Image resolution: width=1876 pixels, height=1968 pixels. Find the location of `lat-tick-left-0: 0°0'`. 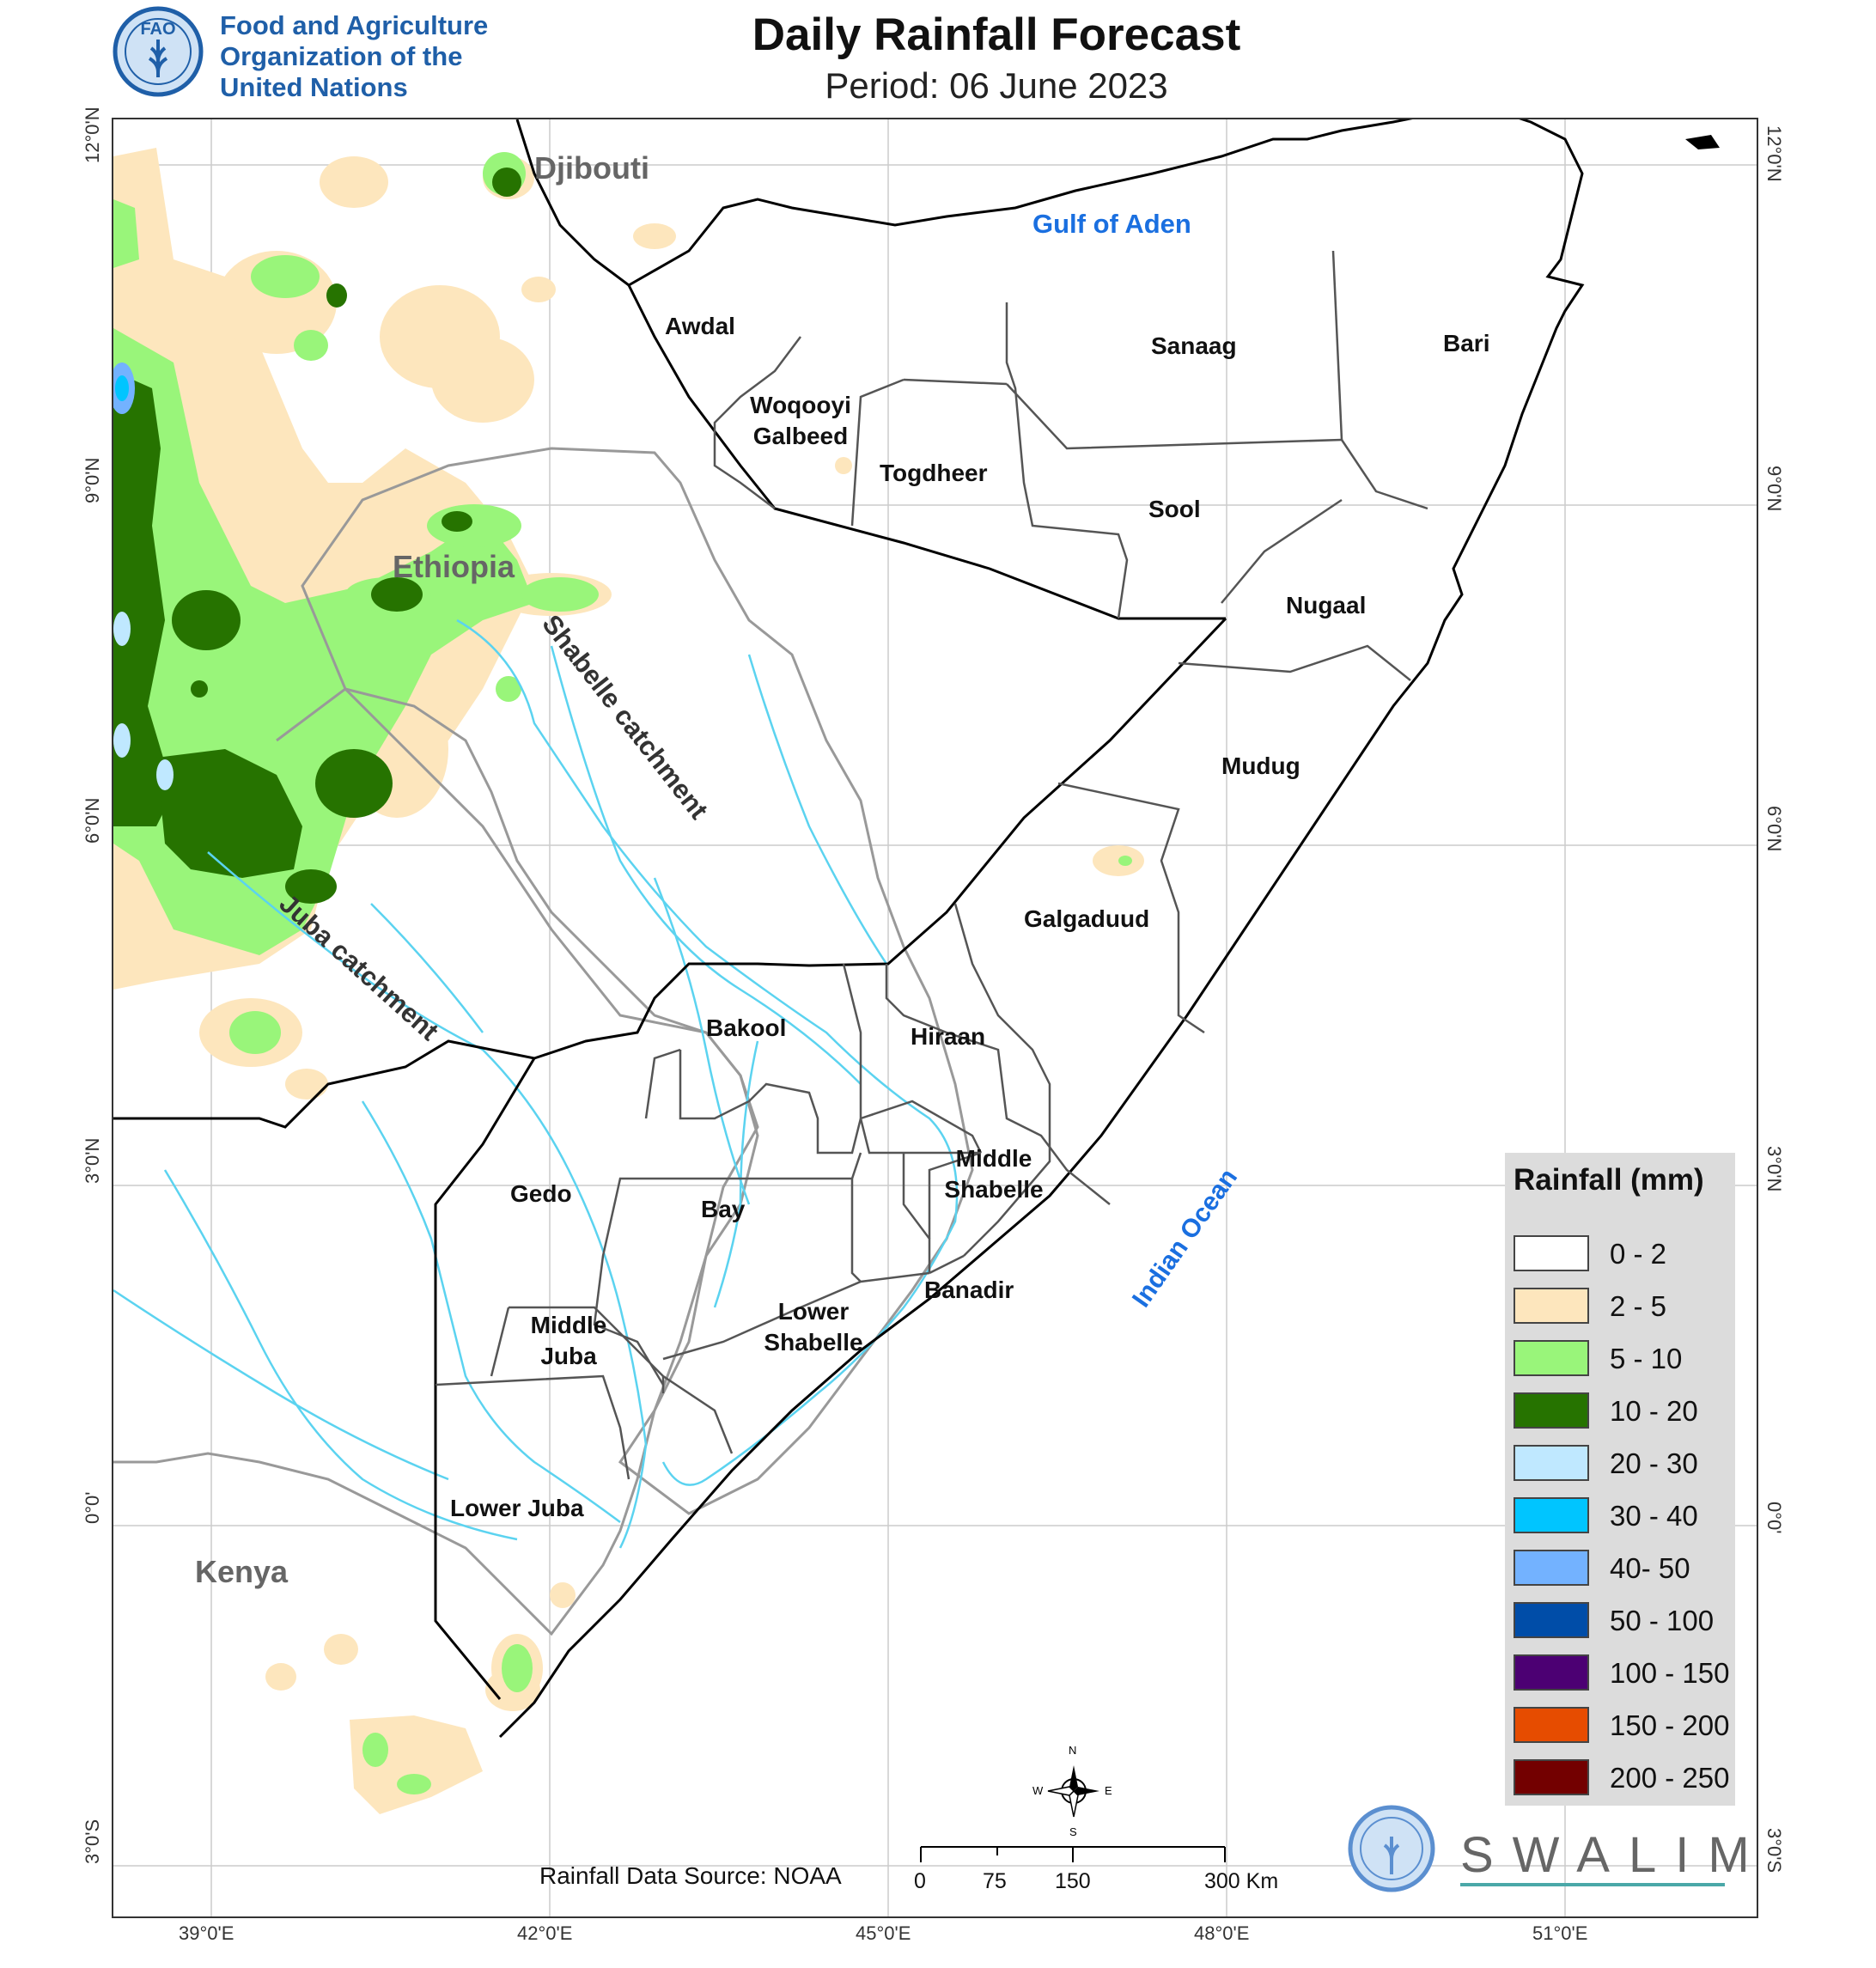

lat-tick-left-0: 0°0' is located at coordinates (92, 1507).